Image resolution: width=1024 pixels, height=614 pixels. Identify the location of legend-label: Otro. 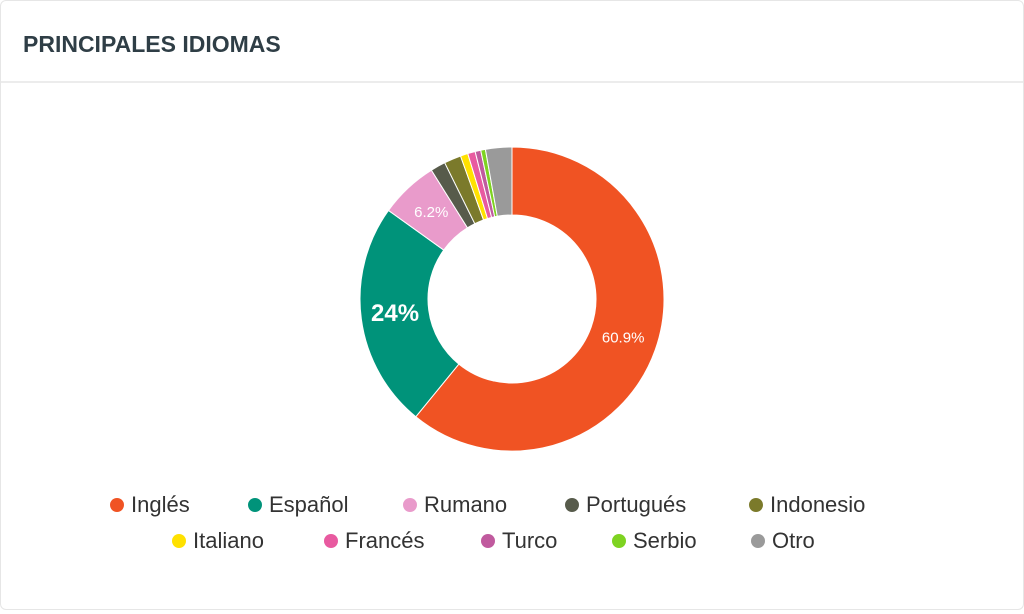
(793, 540).